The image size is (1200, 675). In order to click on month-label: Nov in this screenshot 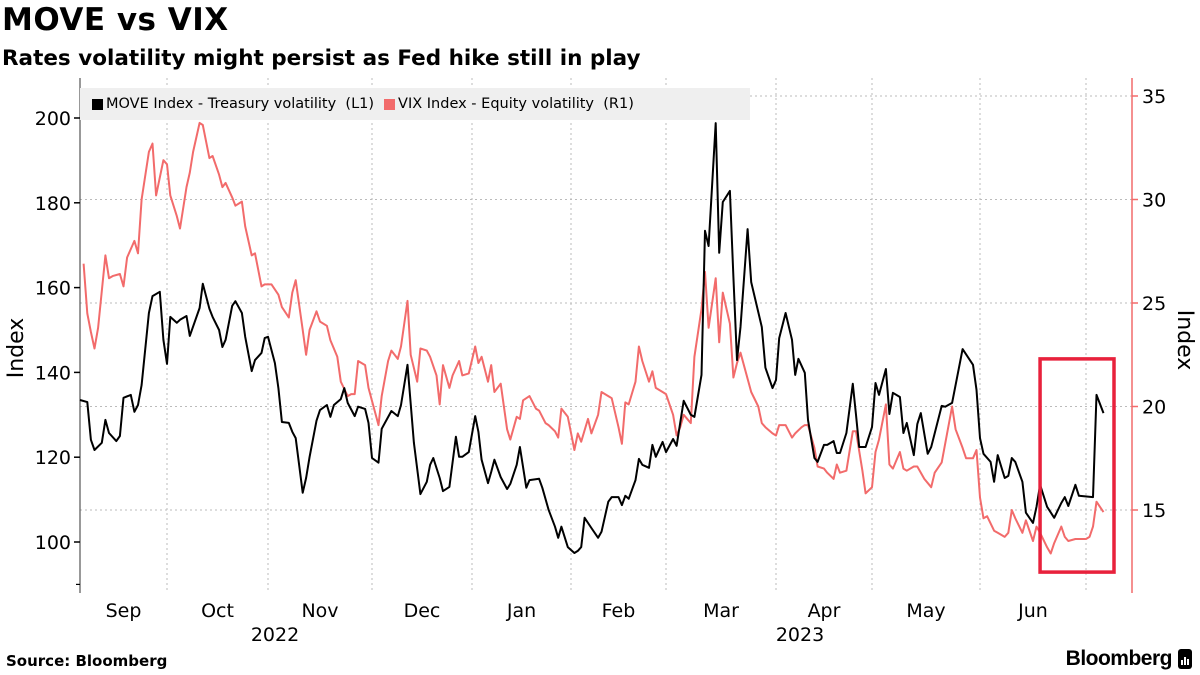, I will do `click(319, 611)`.